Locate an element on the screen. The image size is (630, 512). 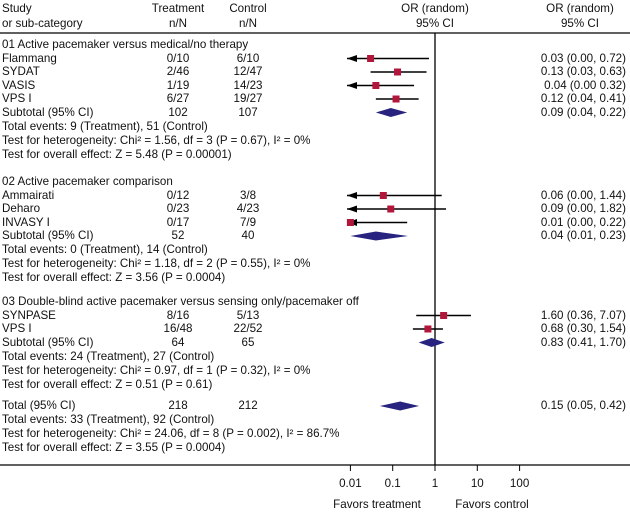
treatment-value: 0/23 is located at coordinates (178, 208).